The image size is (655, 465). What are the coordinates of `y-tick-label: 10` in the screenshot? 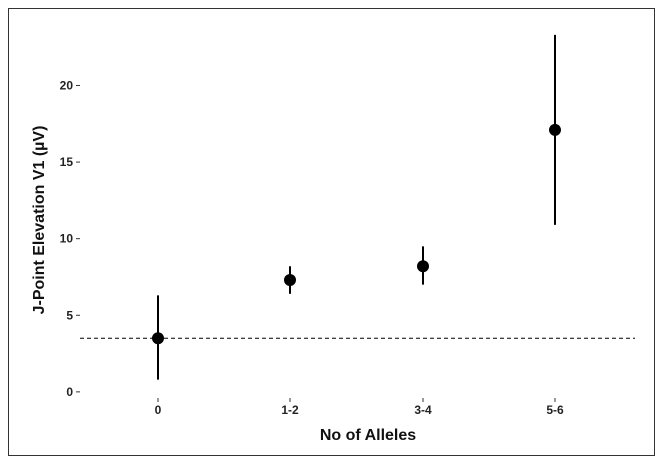 It's located at (67, 239).